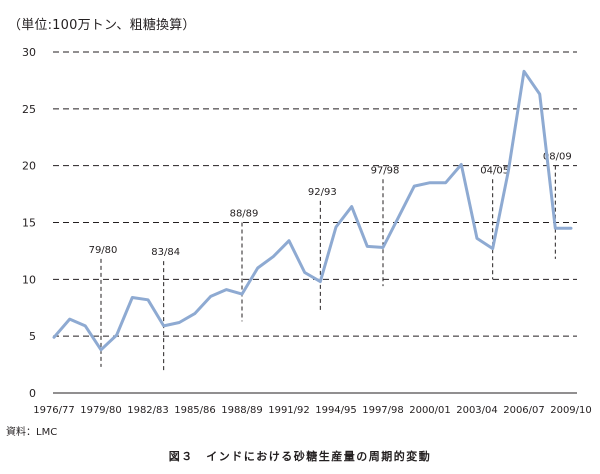 The width and height of the screenshot is (600, 474). What do you see at coordinates (322, 192) in the screenshot?
I see `cycle-marker-label: 92/93` at bounding box center [322, 192].